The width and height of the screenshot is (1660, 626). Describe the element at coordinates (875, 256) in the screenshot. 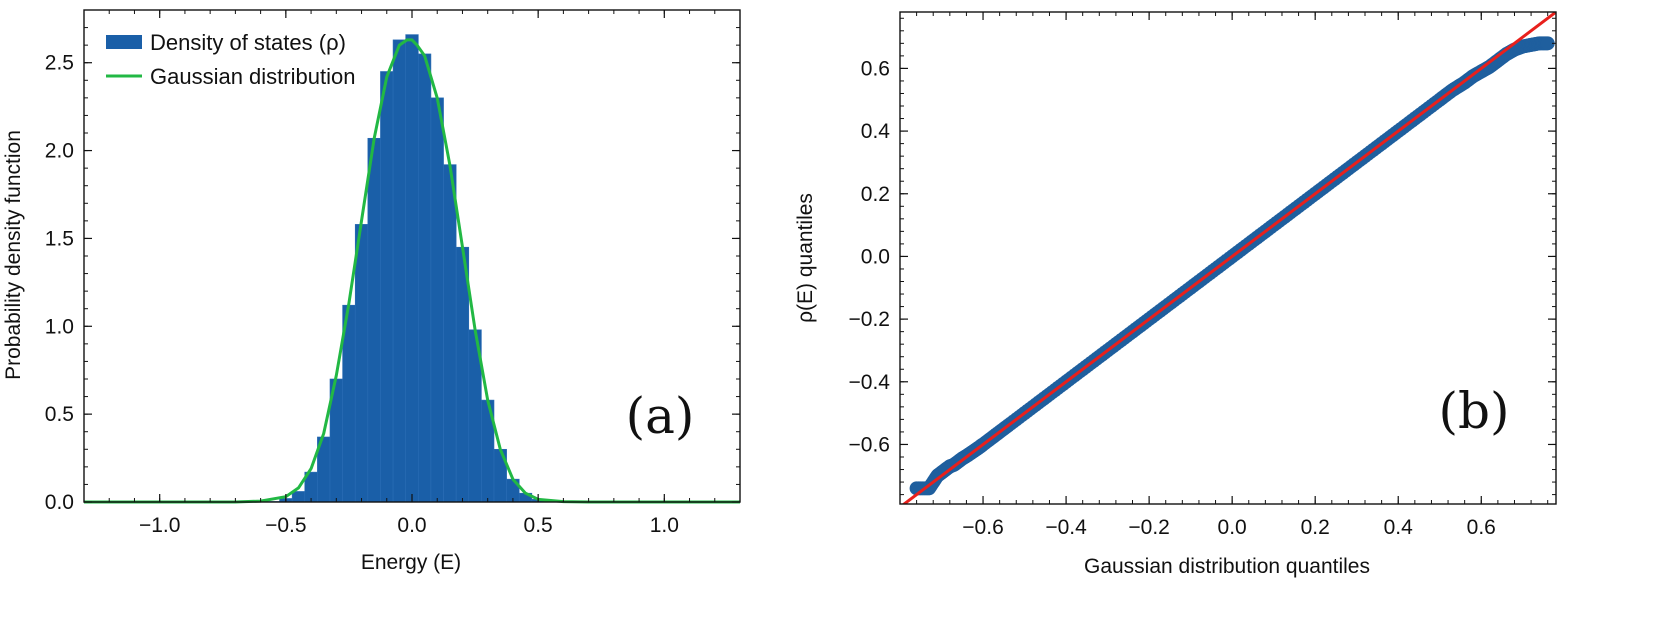

I see `panel-b-y-tick-label: 0.0` at that location.